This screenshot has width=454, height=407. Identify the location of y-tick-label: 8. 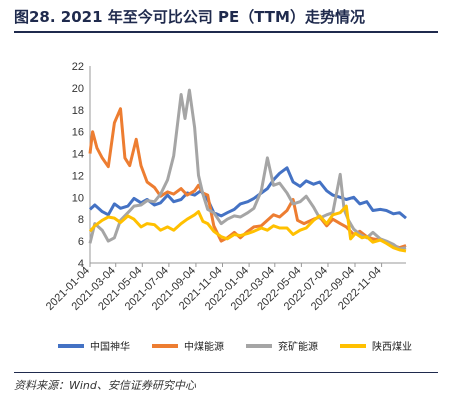
(81, 220).